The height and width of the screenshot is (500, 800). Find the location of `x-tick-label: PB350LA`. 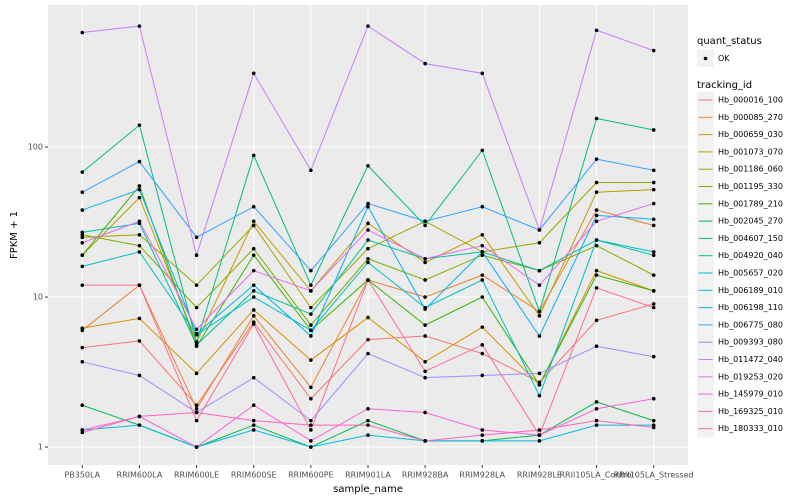

x-tick-label: PB350LA is located at coordinates (82, 475).